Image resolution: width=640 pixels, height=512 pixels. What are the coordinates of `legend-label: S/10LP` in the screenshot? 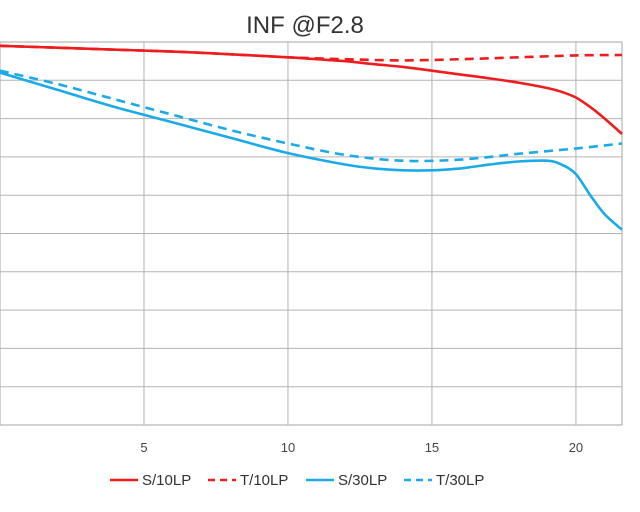 It's located at (166, 480).